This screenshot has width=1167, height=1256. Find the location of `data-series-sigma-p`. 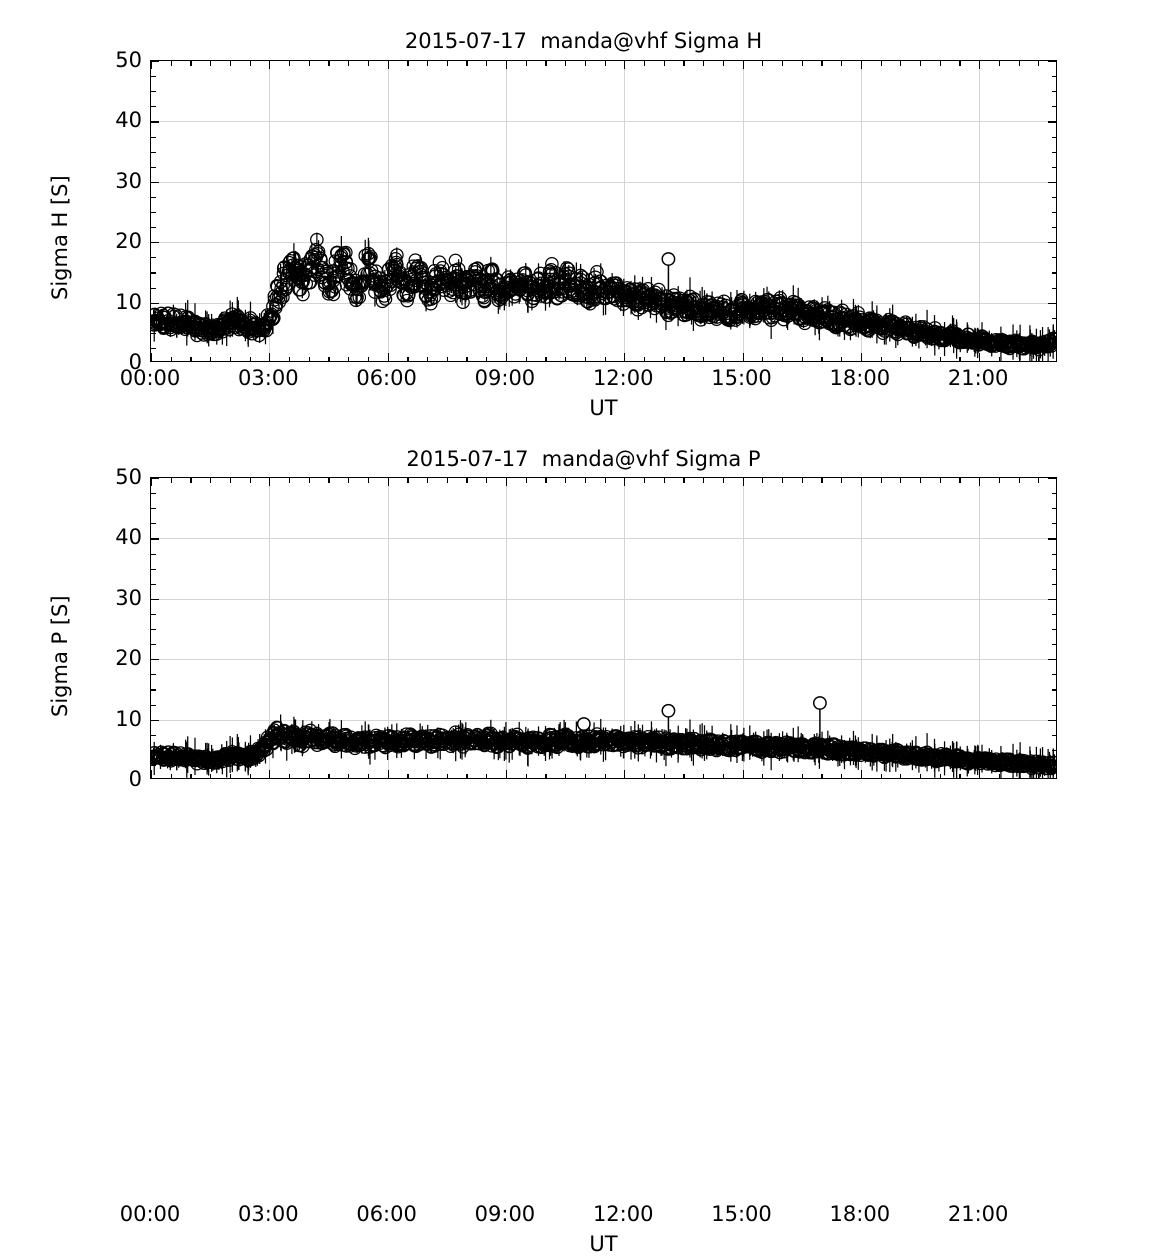

data-series-sigma-p is located at coordinates (603, 737).